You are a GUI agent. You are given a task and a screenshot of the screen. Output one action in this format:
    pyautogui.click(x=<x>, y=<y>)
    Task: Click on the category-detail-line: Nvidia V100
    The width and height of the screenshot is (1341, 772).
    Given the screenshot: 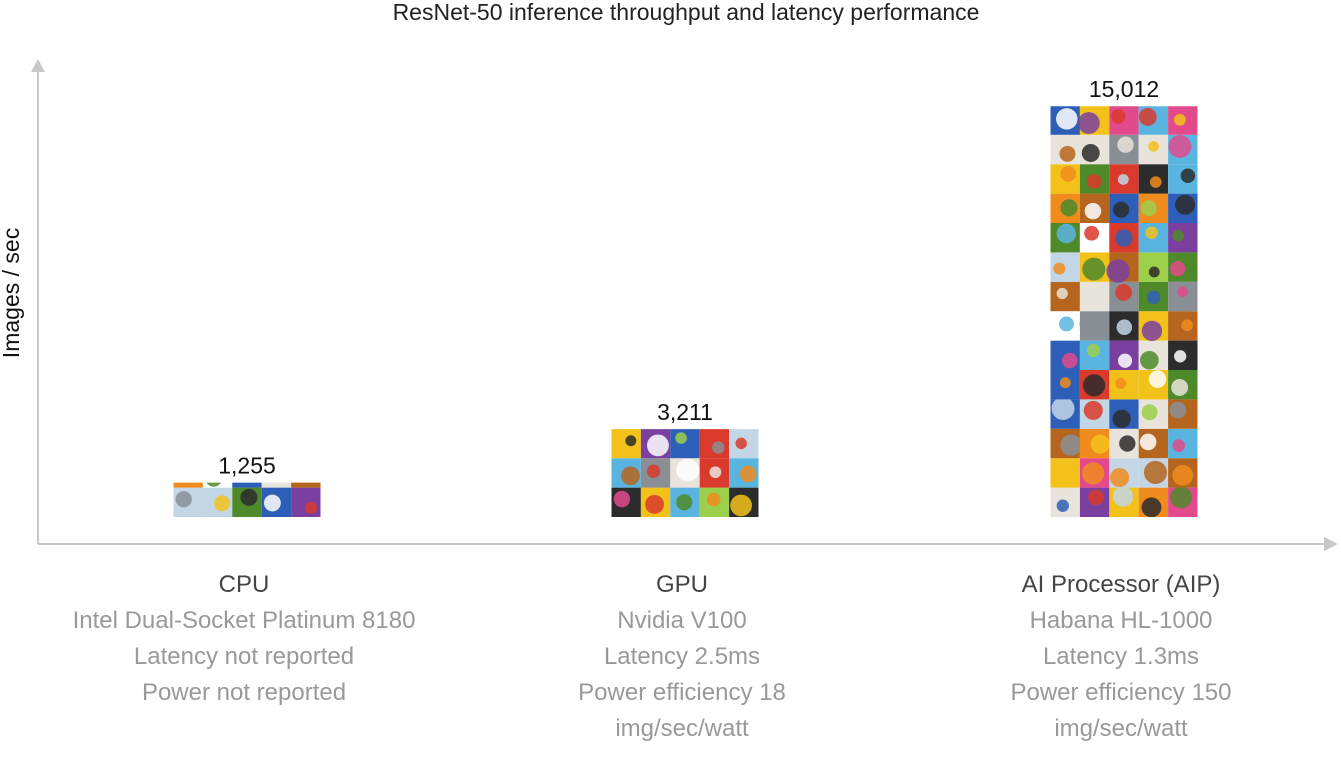 What is the action you would take?
    pyautogui.click(x=681, y=620)
    